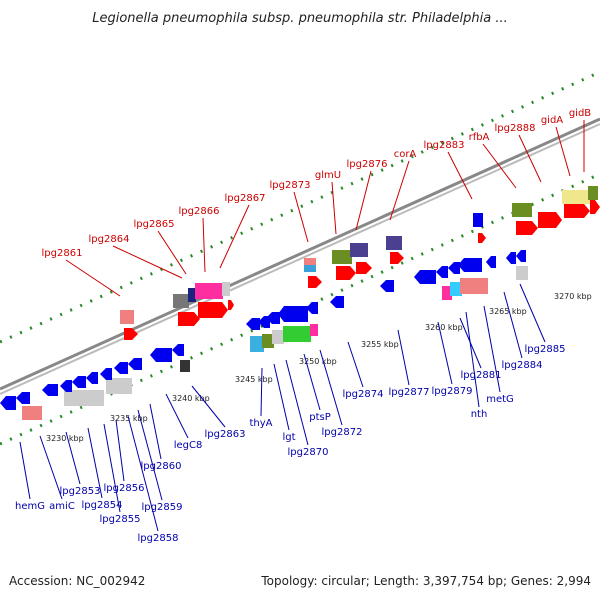 The width and height of the screenshot is (600, 600). Describe the element at coordinates (120, 519) in the screenshot. I see `reverse-gene-label: lpg2855` at that location.